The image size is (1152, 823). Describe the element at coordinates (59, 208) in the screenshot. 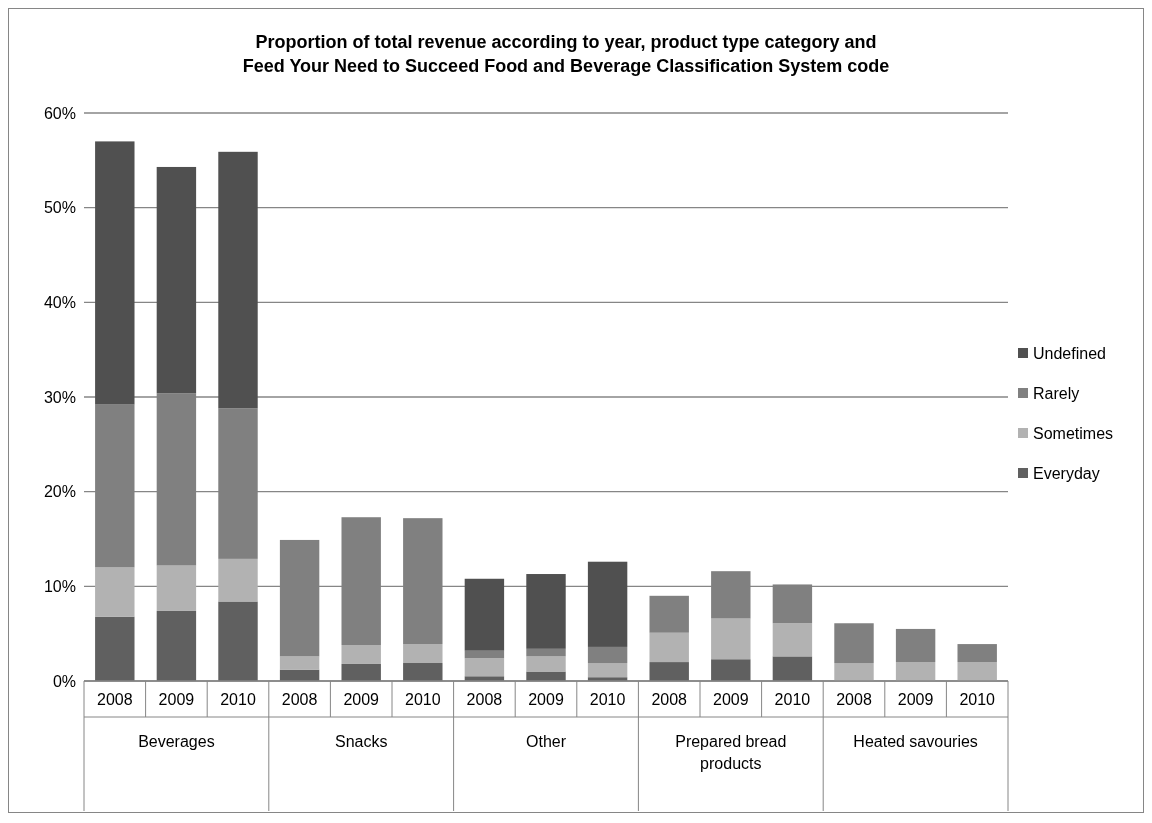

I see `y-tick-label: 50%` at that location.